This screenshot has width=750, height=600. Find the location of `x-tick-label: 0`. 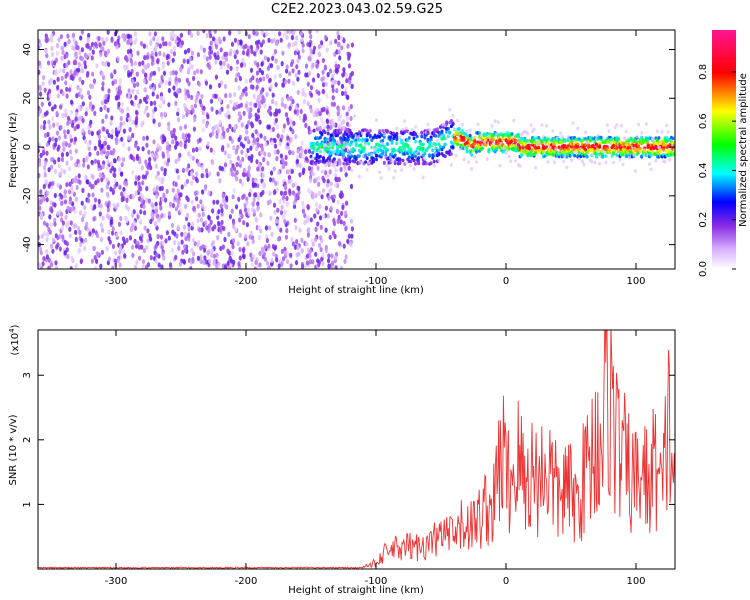

x-tick-label: 0 is located at coordinates (506, 281).